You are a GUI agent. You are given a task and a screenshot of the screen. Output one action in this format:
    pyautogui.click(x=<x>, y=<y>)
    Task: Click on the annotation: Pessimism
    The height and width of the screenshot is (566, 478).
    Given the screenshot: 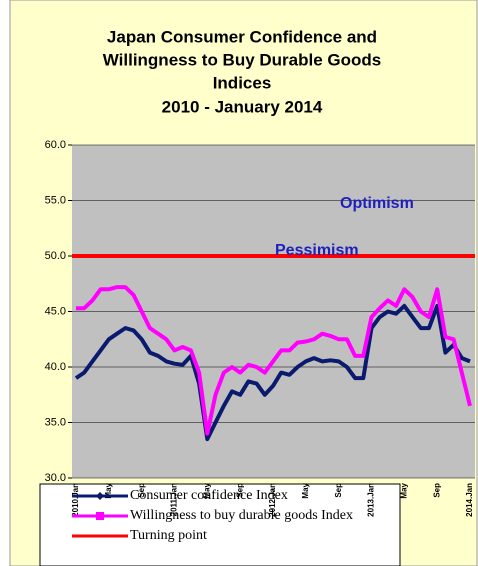 What is the action you would take?
    pyautogui.click(x=317, y=250)
    